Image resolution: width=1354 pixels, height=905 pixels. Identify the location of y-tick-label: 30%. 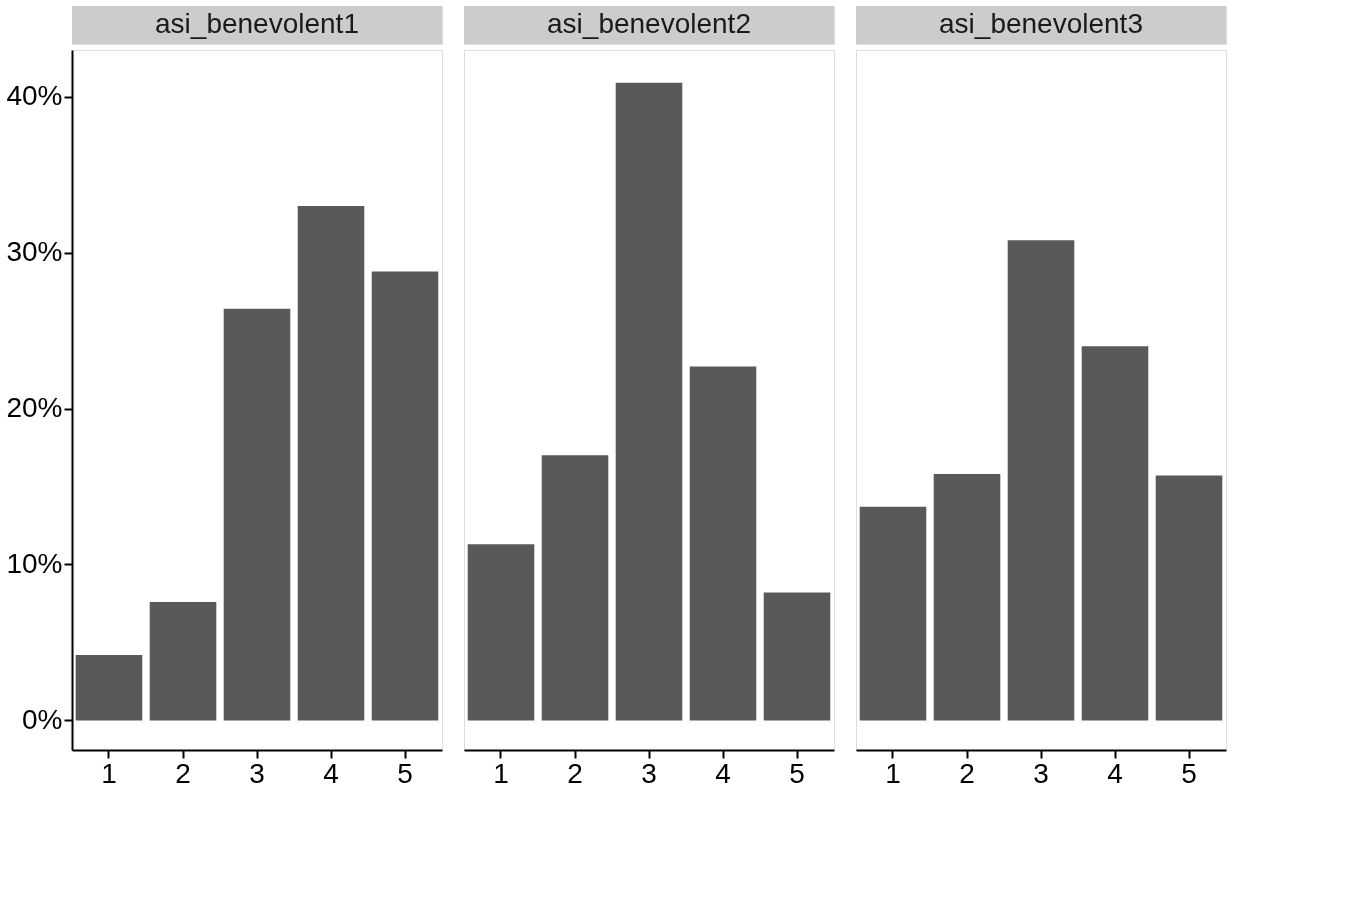
(34, 252).